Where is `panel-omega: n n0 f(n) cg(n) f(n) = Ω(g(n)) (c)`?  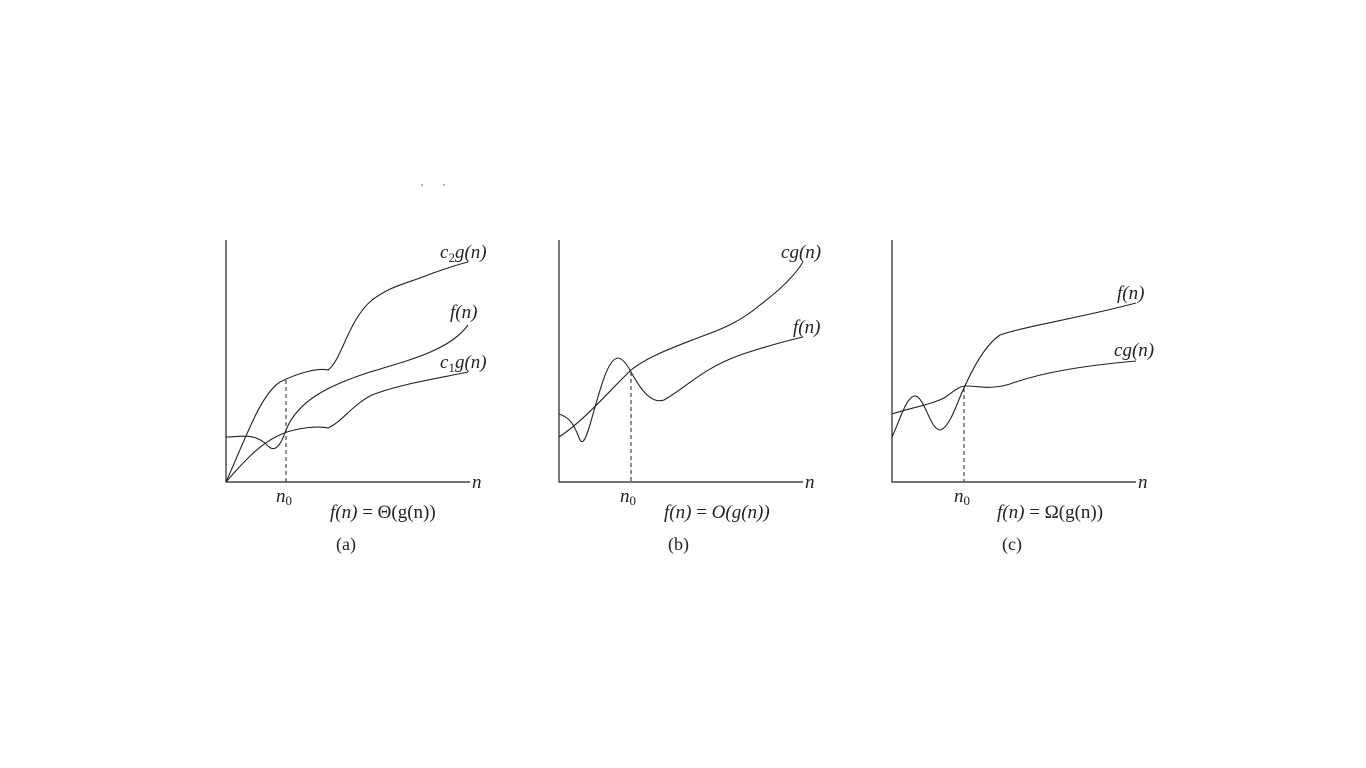 panel-omega: n n0 f(n) cg(n) f(n) = Ω(g(n)) (c) is located at coordinates (1022, 397).